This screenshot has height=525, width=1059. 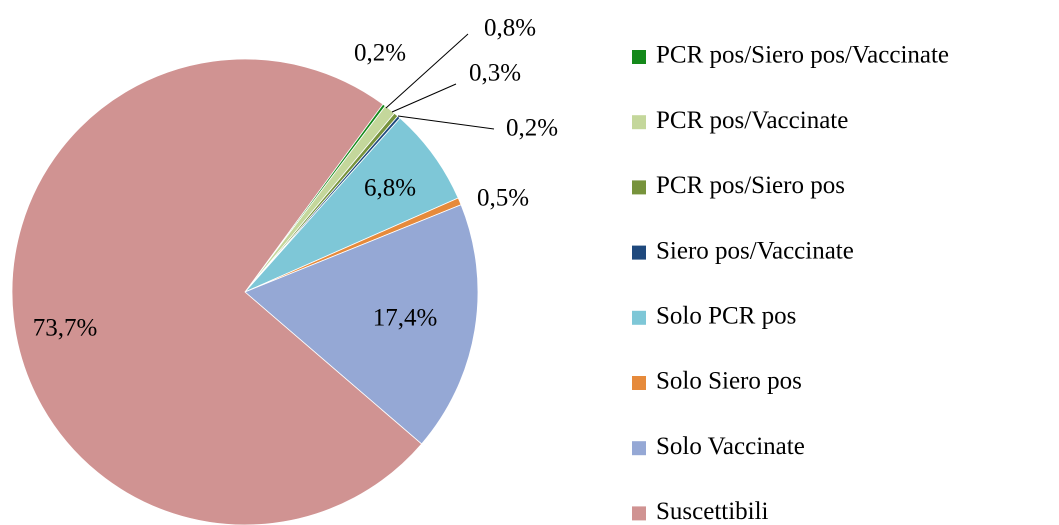 What do you see at coordinates (802, 55) in the screenshot?
I see `legend-label: PCR pos/Siero pos/Vaccinate` at bounding box center [802, 55].